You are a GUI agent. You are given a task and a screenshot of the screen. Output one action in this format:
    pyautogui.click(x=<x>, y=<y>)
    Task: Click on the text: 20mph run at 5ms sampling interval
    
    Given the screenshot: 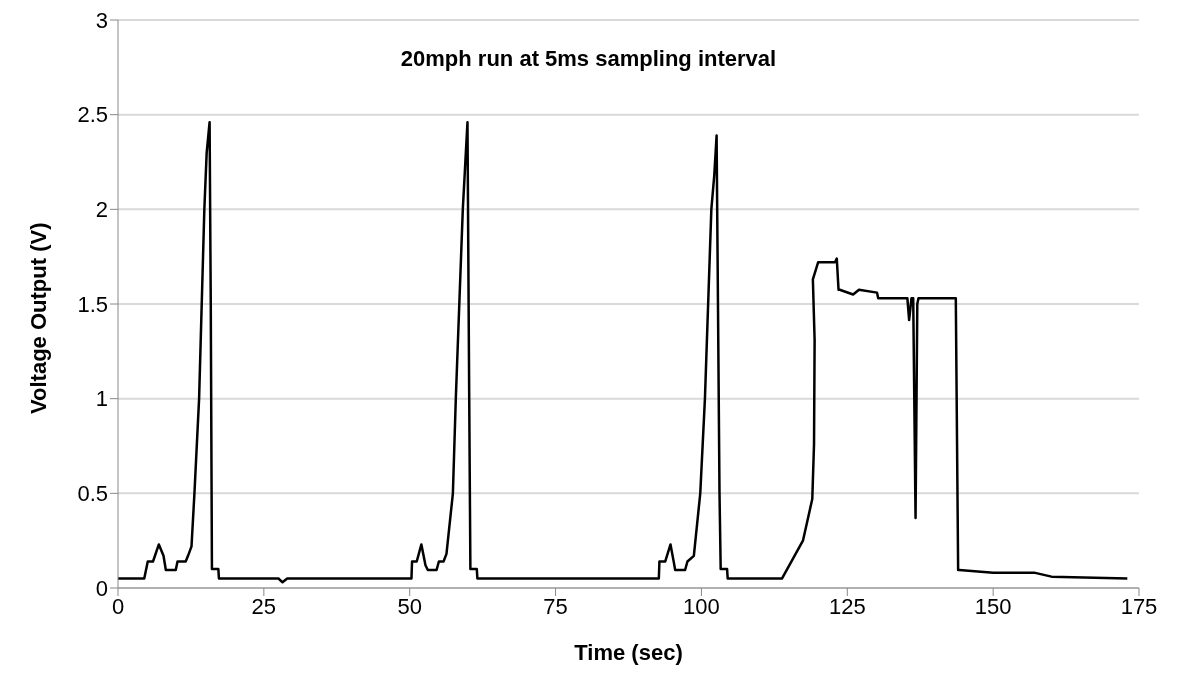 What is the action you would take?
    pyautogui.click(x=588, y=59)
    